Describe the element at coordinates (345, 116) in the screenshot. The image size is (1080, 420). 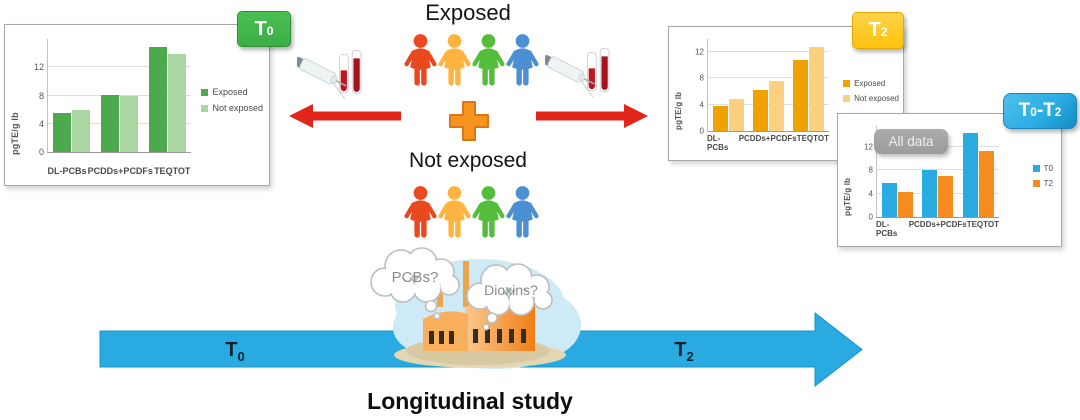
I see `red-arrow-left-icon` at that location.